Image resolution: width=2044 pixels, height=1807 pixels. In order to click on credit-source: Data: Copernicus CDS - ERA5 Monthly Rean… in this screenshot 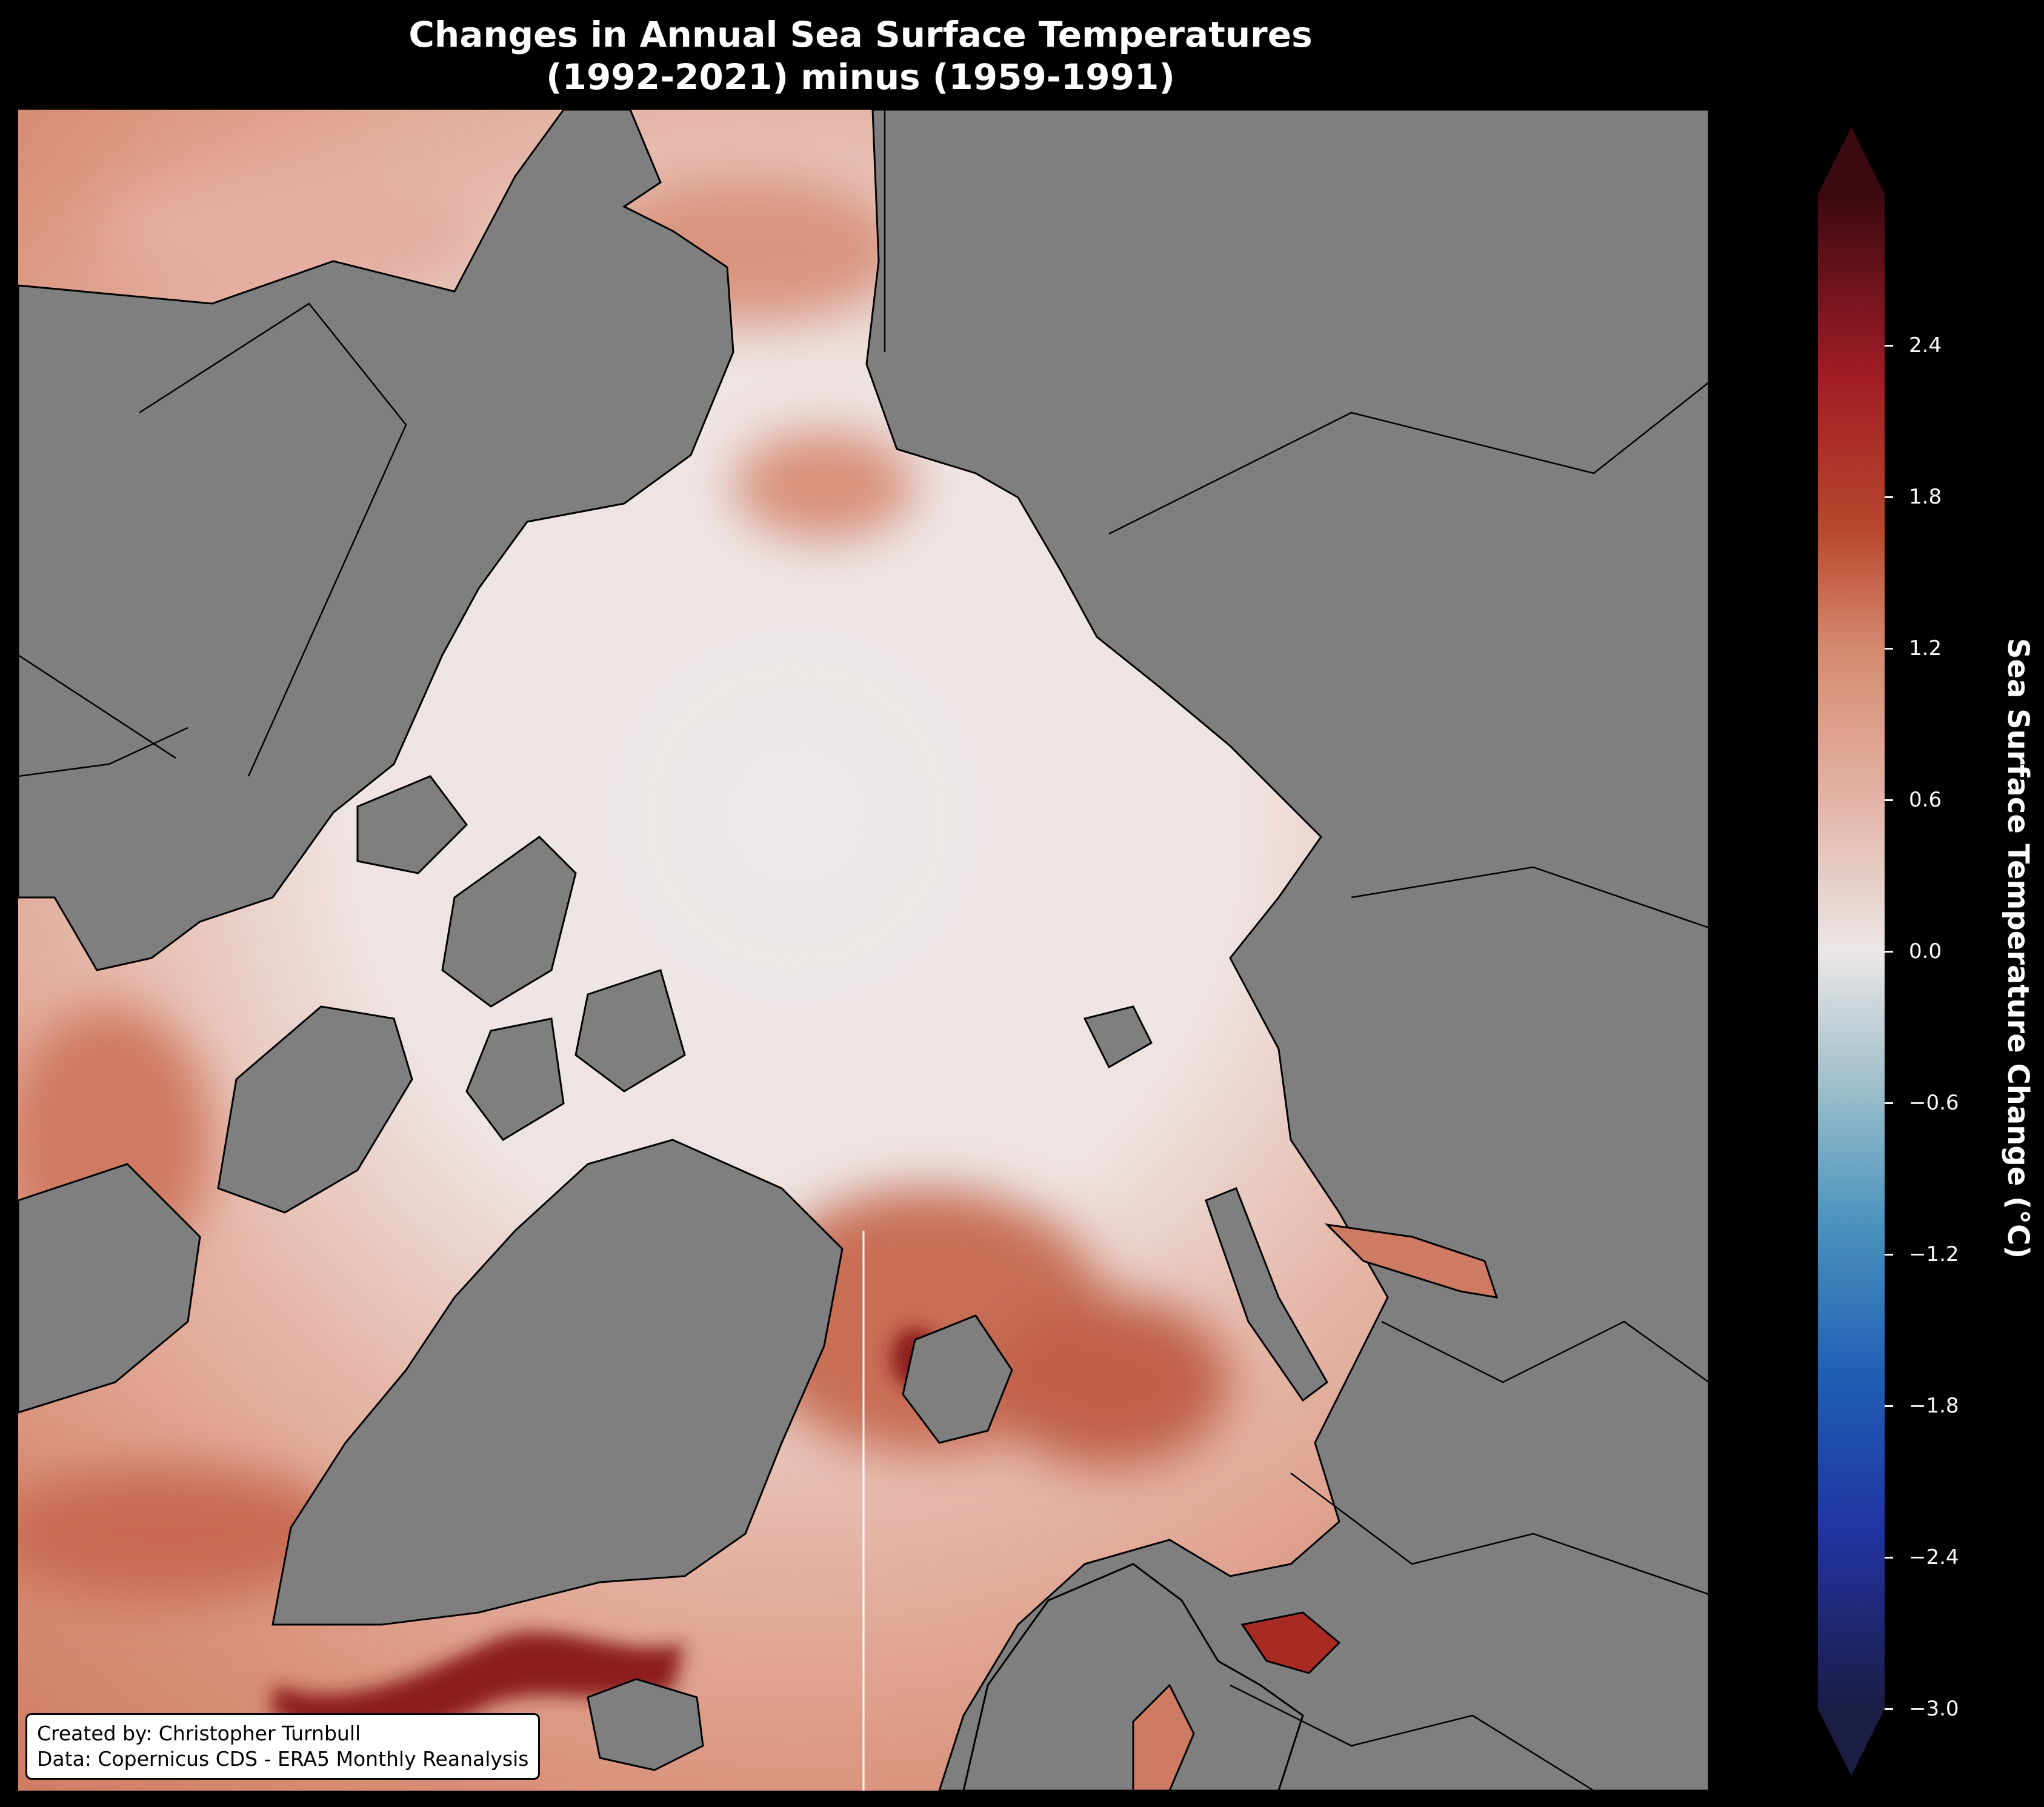, I will do `click(283, 1759)`.